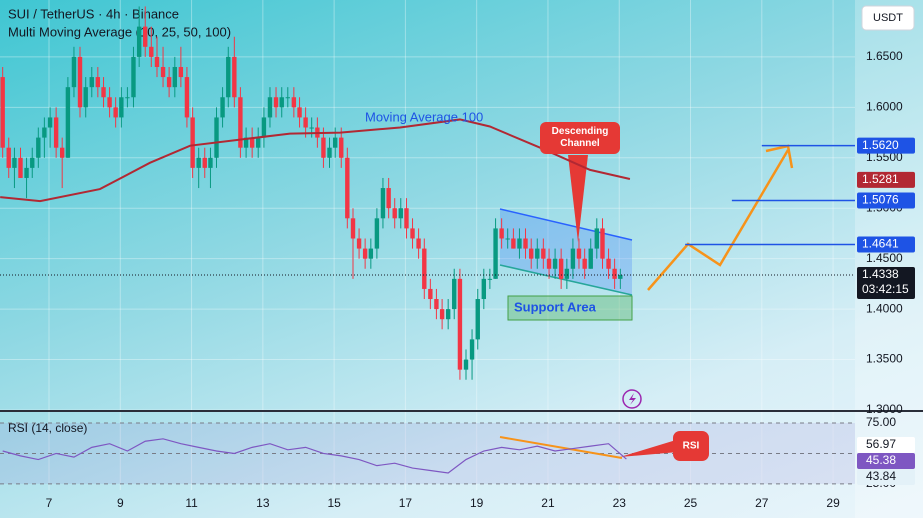 The width and height of the screenshot is (923, 518). What do you see at coordinates (578, 198) in the screenshot?
I see `callout-pointer` at bounding box center [578, 198].